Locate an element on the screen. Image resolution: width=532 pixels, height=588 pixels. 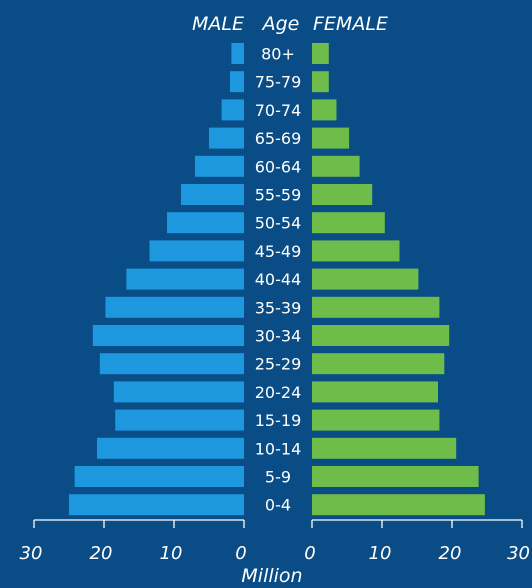
age-label: 40-44 is located at coordinates (278, 279).